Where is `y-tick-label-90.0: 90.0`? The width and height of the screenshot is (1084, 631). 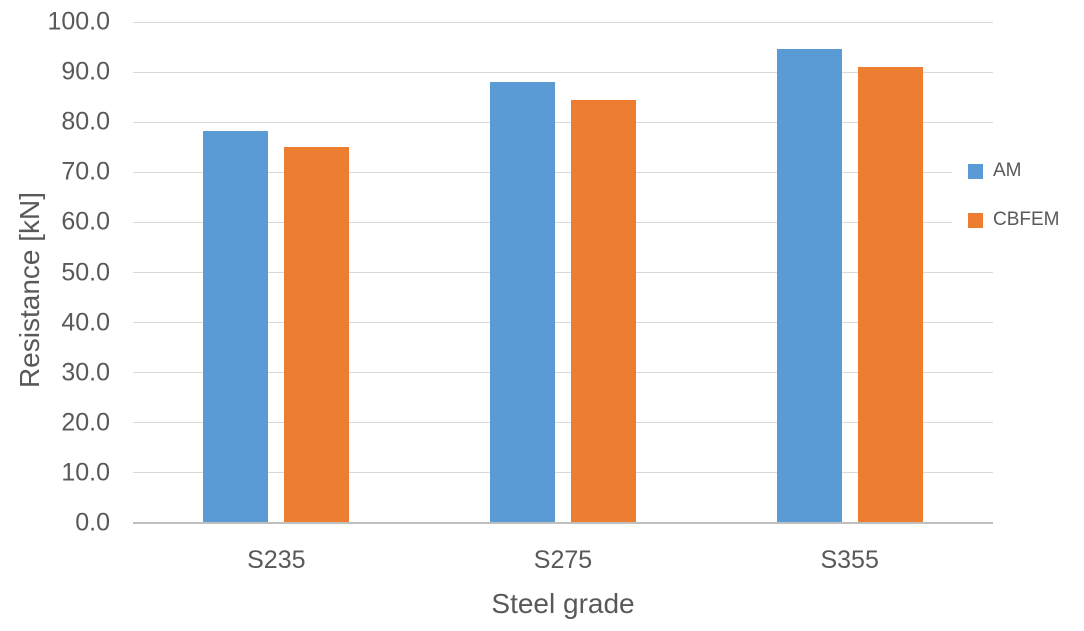 y-tick-label-90.0: 90.0 is located at coordinates (85, 71).